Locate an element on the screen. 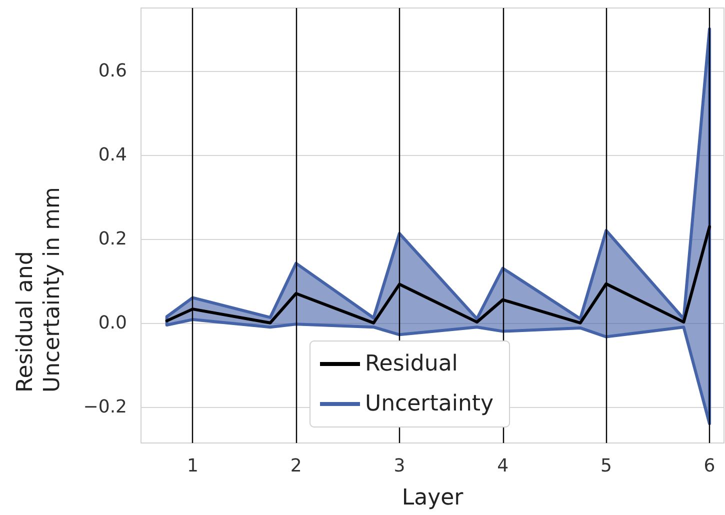 The height and width of the screenshot is (515, 725). y-tick-label: 0.6 is located at coordinates (112, 71).